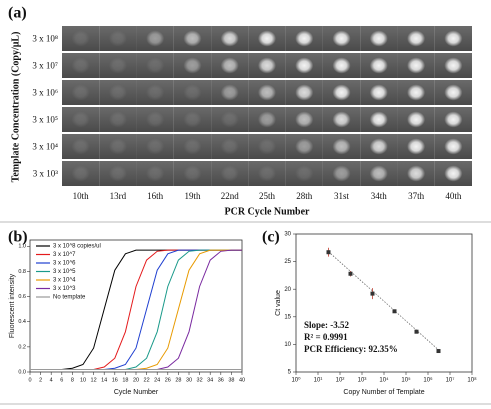 The image size is (491, 409). What do you see at coordinates (200, 380) in the screenshot?
I see `x-tick-label: 32` at bounding box center [200, 380].